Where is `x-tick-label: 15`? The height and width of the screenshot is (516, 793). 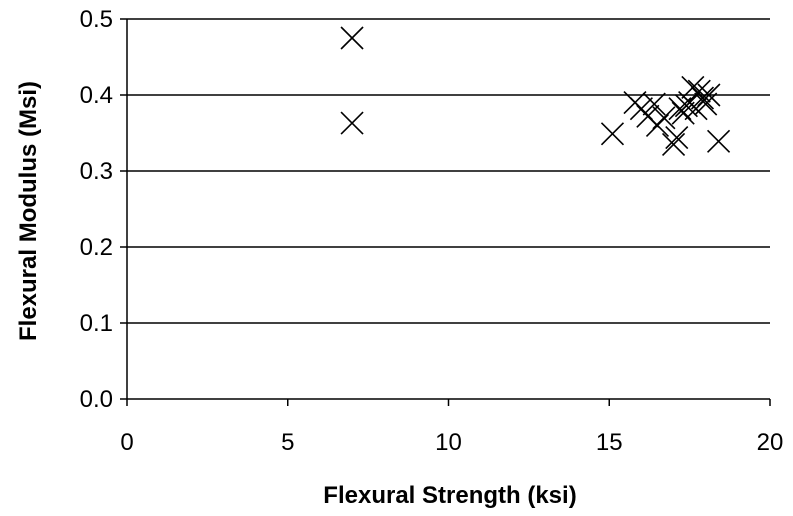 x-tick-label: 15 is located at coordinates (609, 442).